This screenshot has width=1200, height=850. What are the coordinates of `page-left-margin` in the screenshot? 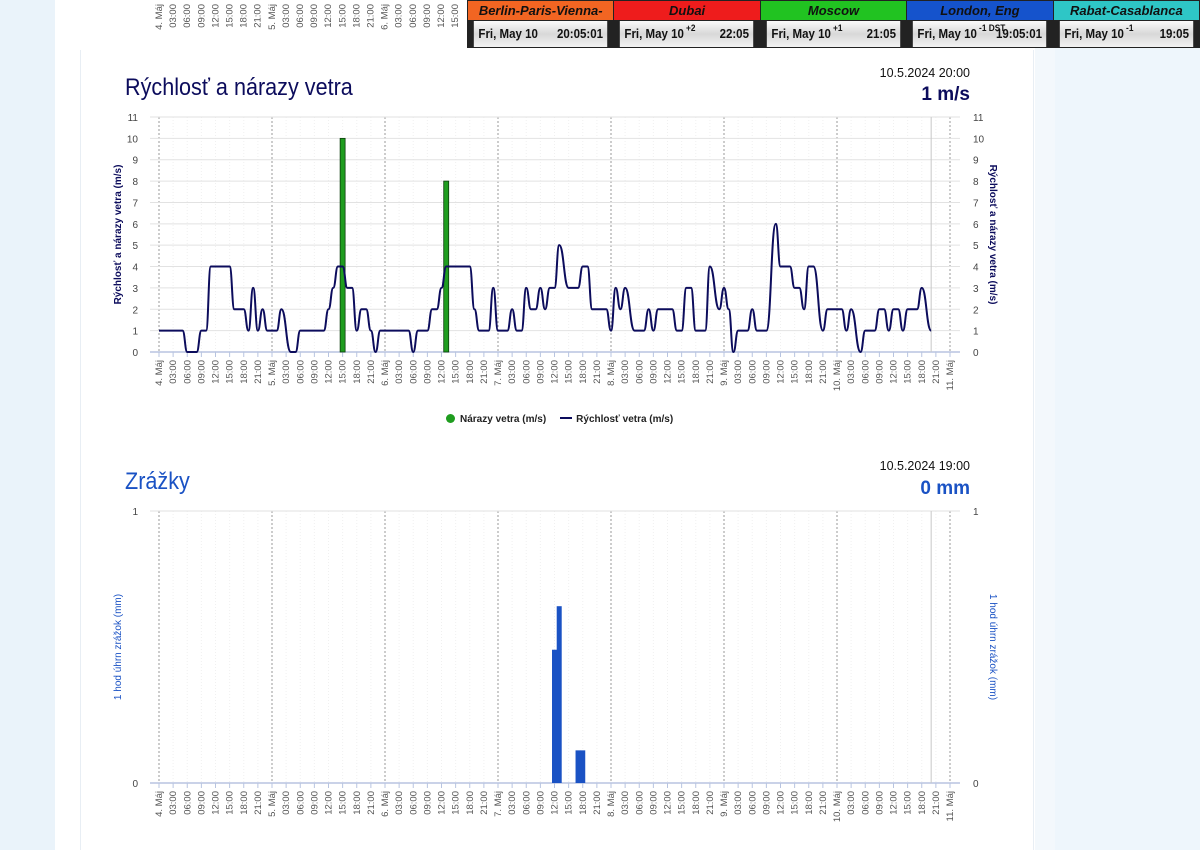 It's located at (27, 425).